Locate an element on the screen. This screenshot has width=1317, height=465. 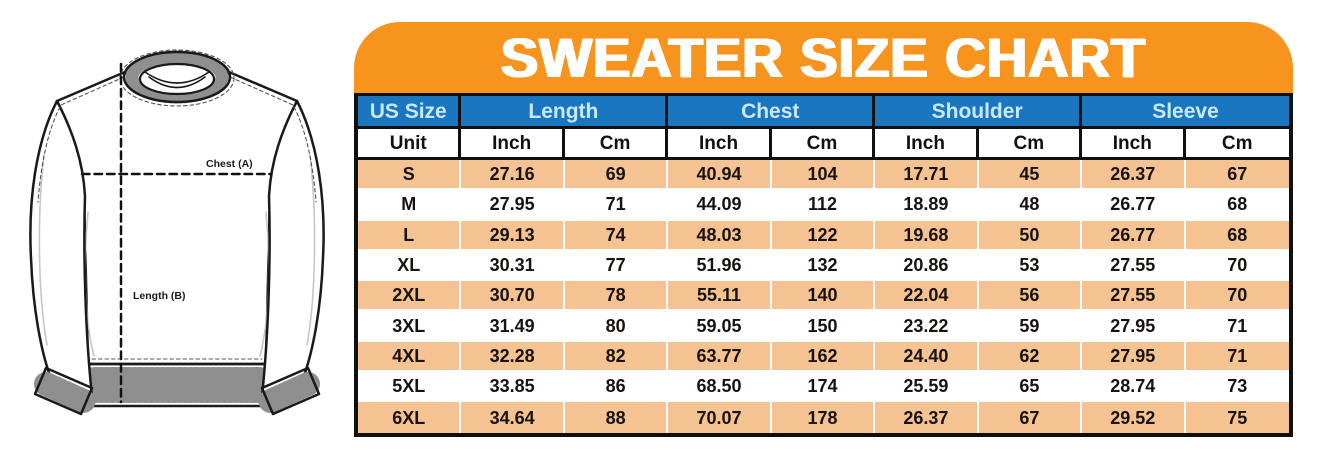
table-row-2xl: 2XL 30.70 78 55.11 140 22.04 56 27.55 70 is located at coordinates (823, 296).